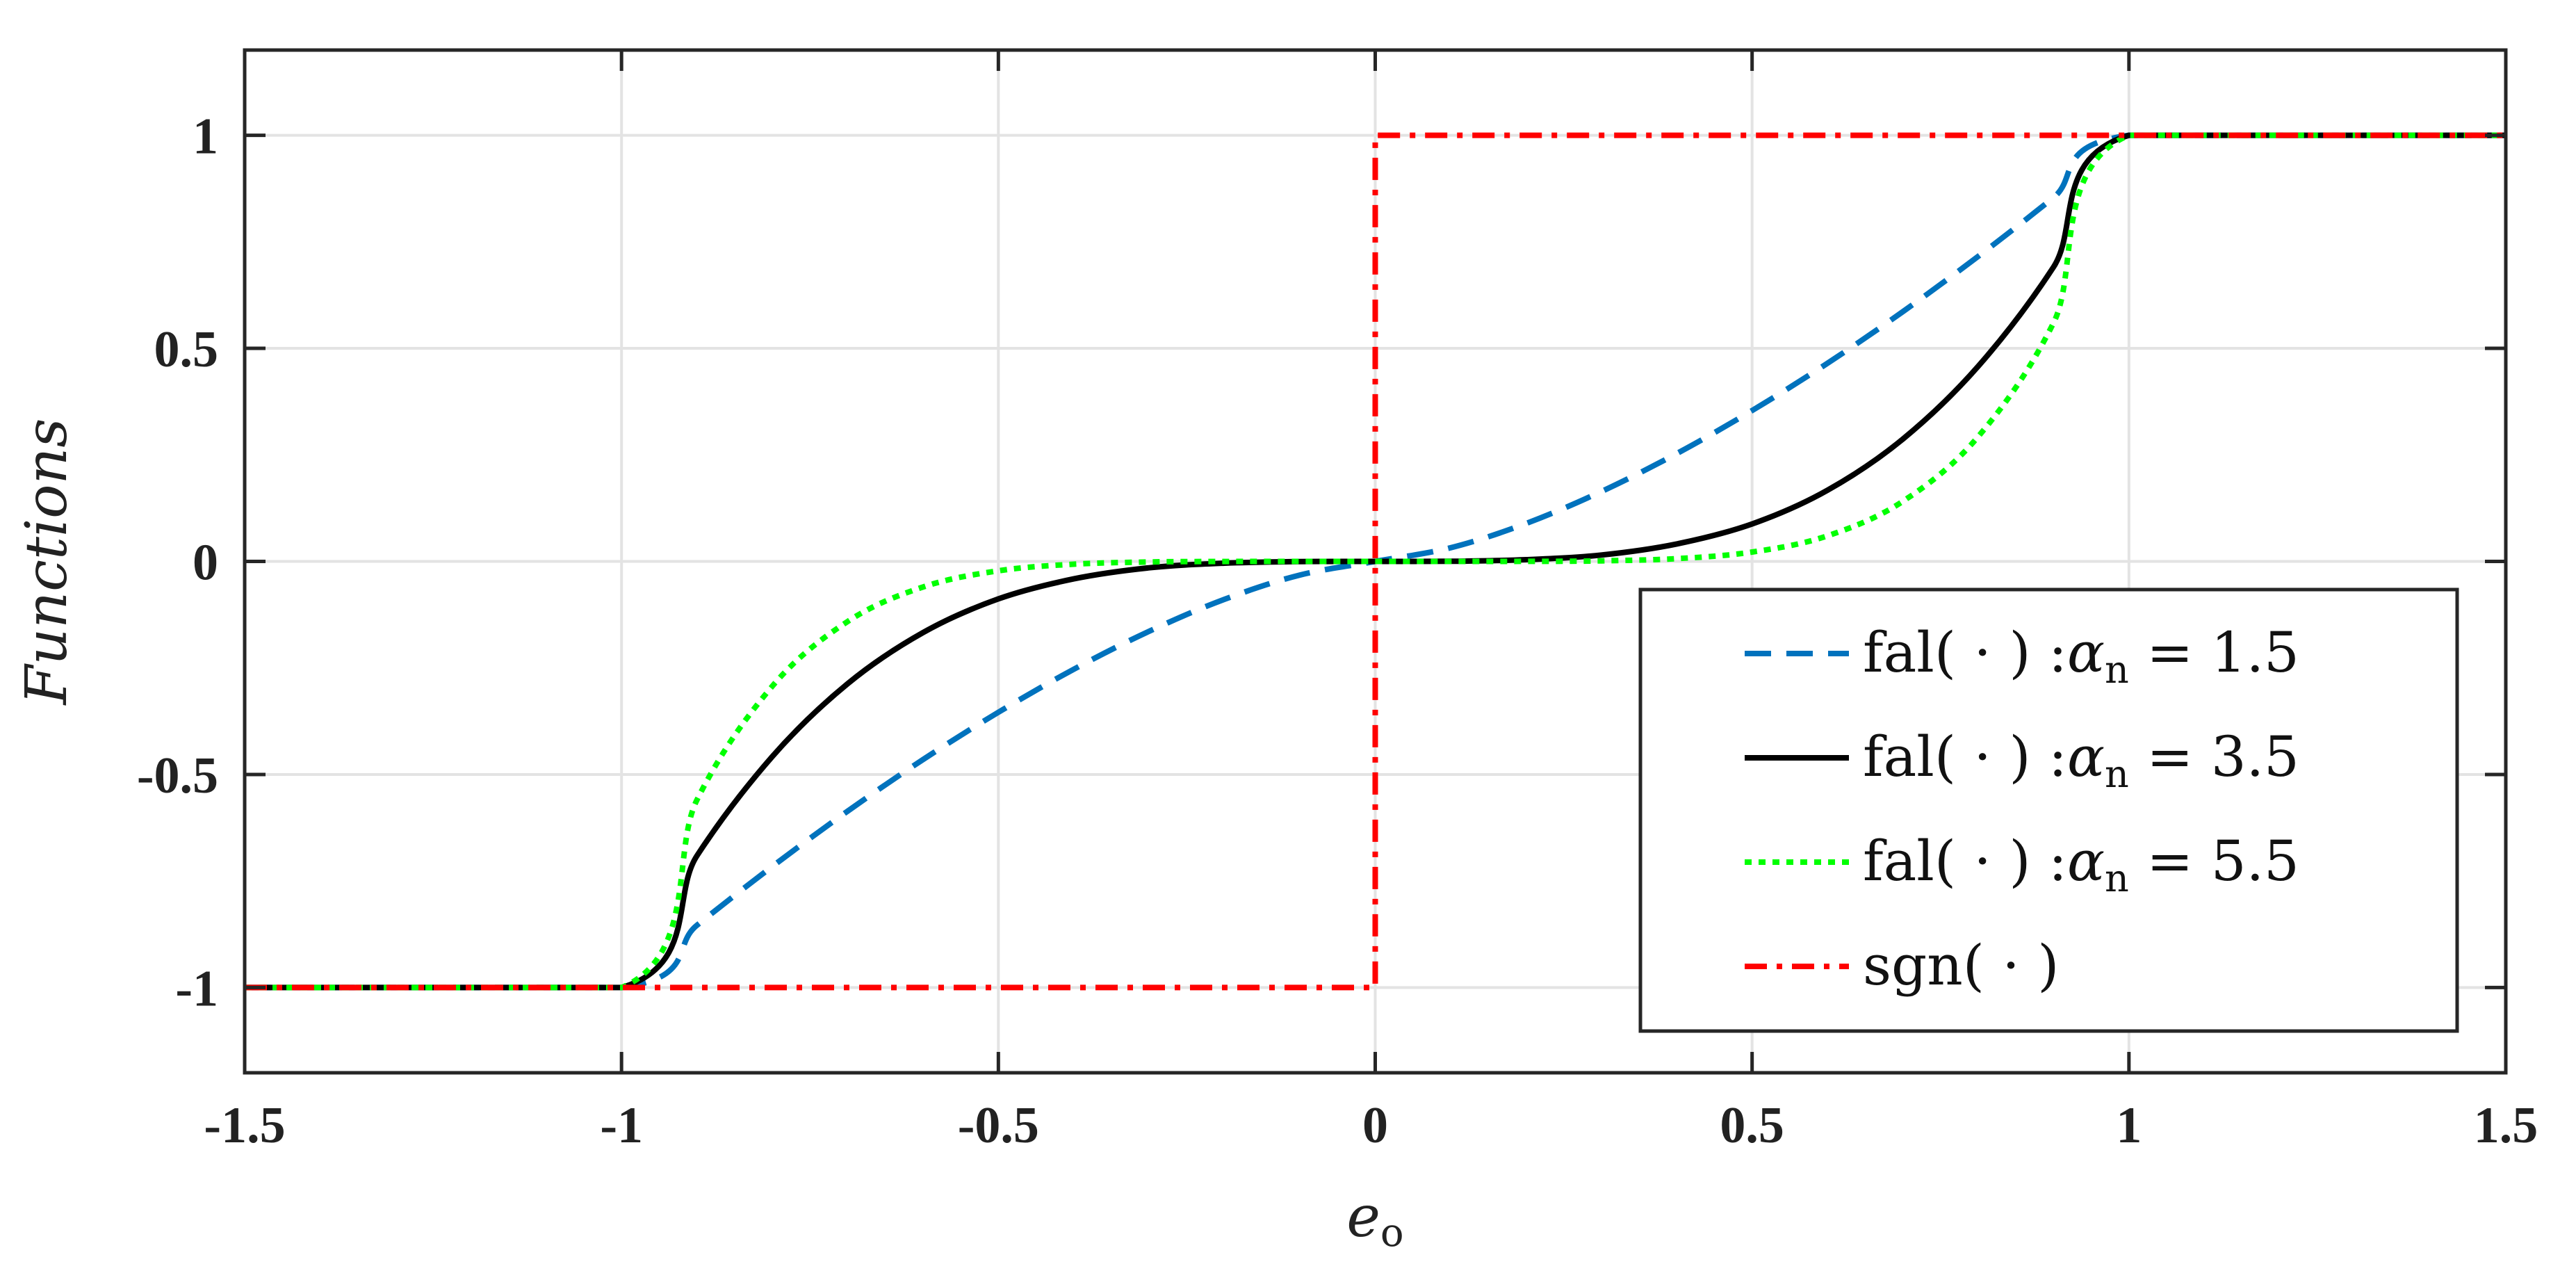  What do you see at coordinates (177, 563) in the screenshot?
I see `y-tick-labels: -1 -0.5 0 0.5 1` at bounding box center [177, 563].